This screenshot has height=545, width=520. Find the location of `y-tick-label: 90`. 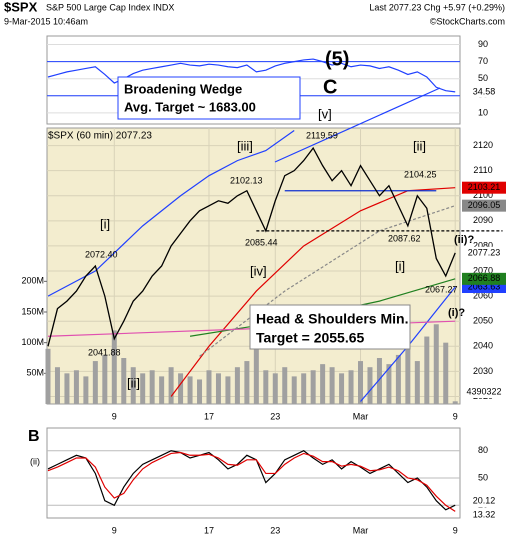

y-tick-label: 90 is located at coordinates (483, 44).